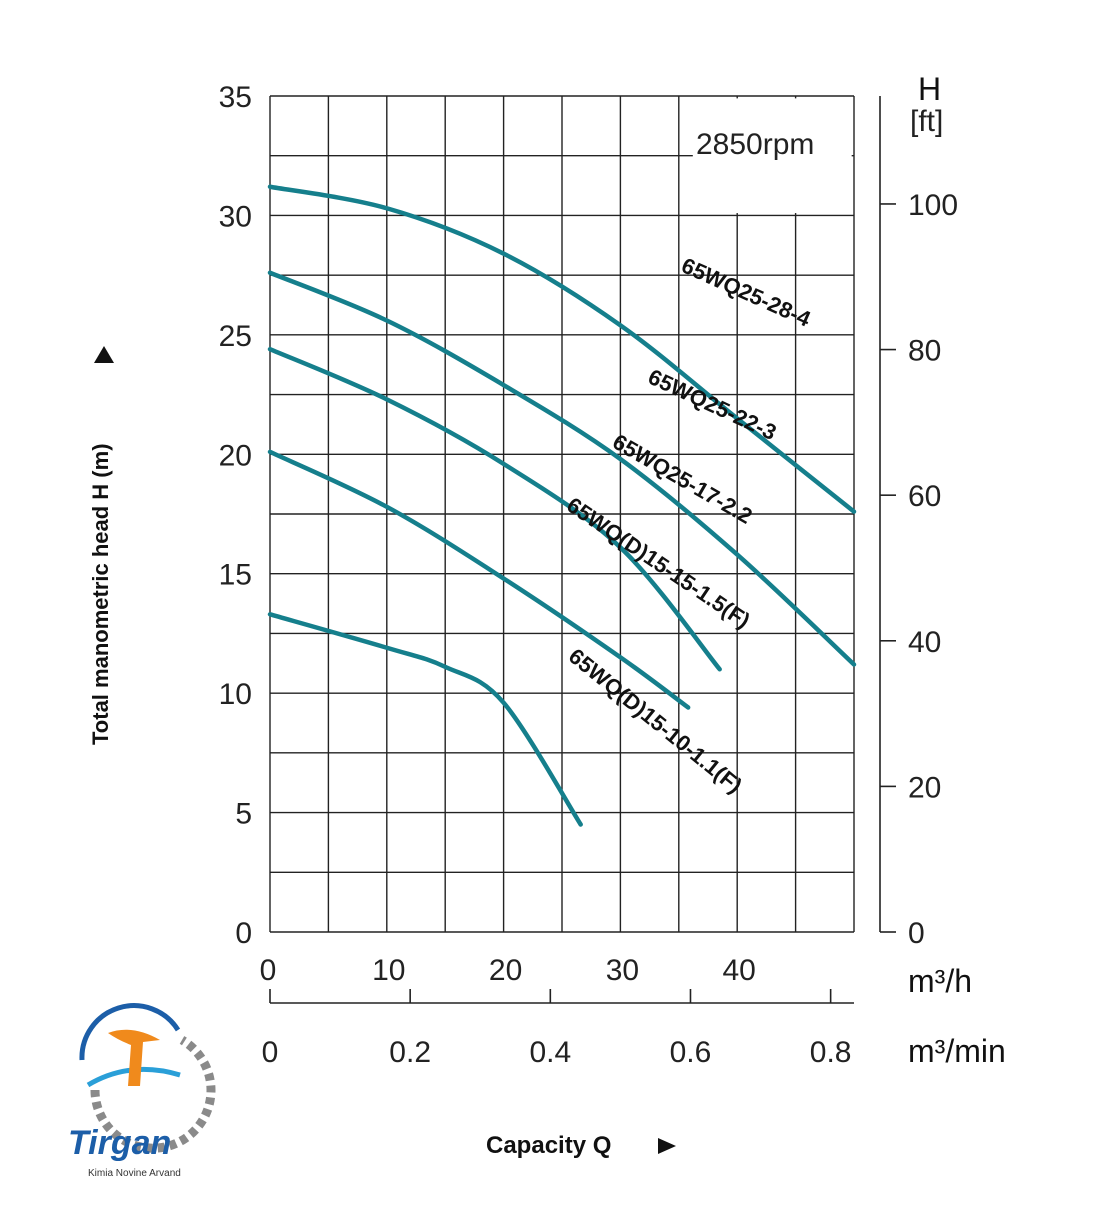  What do you see at coordinates (924, 351) in the screenshot?
I see `ft-tick-label: 80` at bounding box center [924, 351].